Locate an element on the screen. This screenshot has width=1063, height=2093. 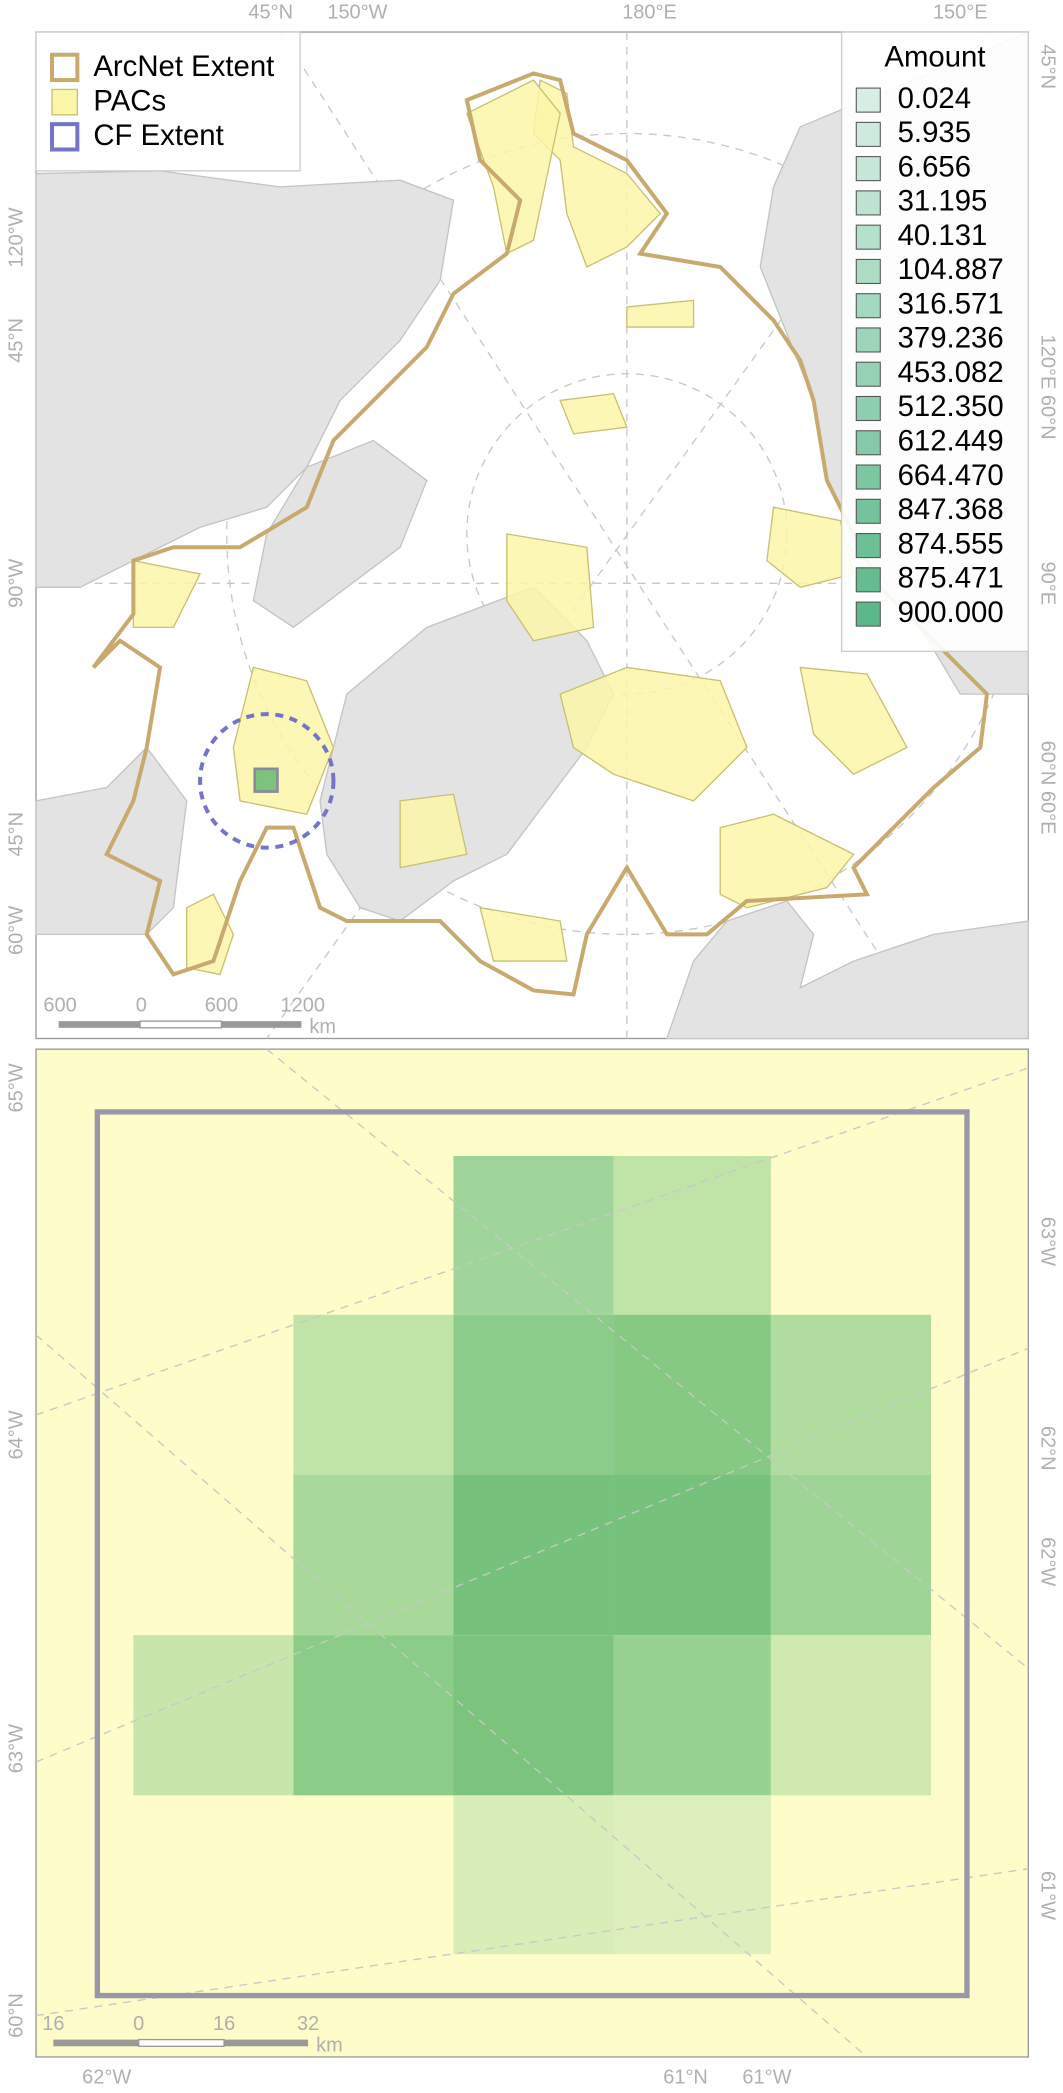
amount-label: 104.887 is located at coordinates (951, 269).